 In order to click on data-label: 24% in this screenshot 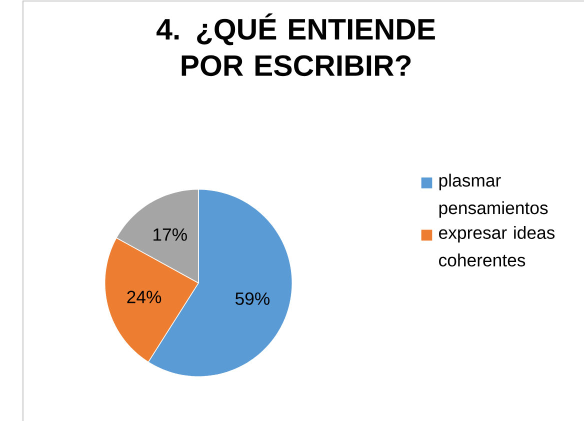, I will do `click(144, 297)`.